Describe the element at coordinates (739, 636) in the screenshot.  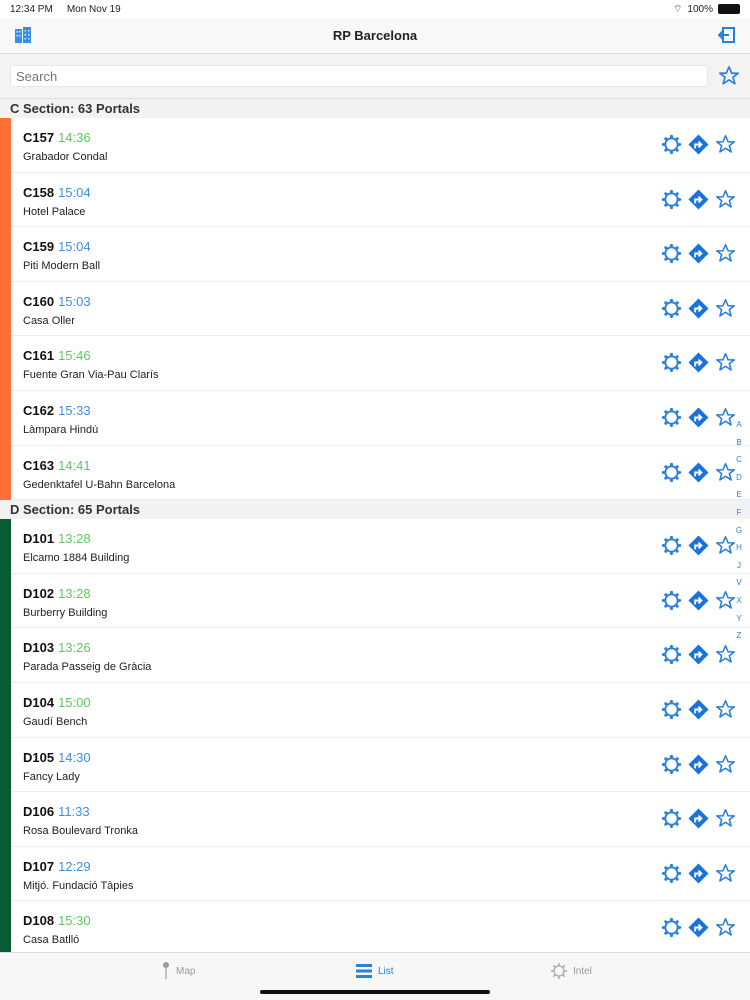
I see `index-letter: Z` at that location.